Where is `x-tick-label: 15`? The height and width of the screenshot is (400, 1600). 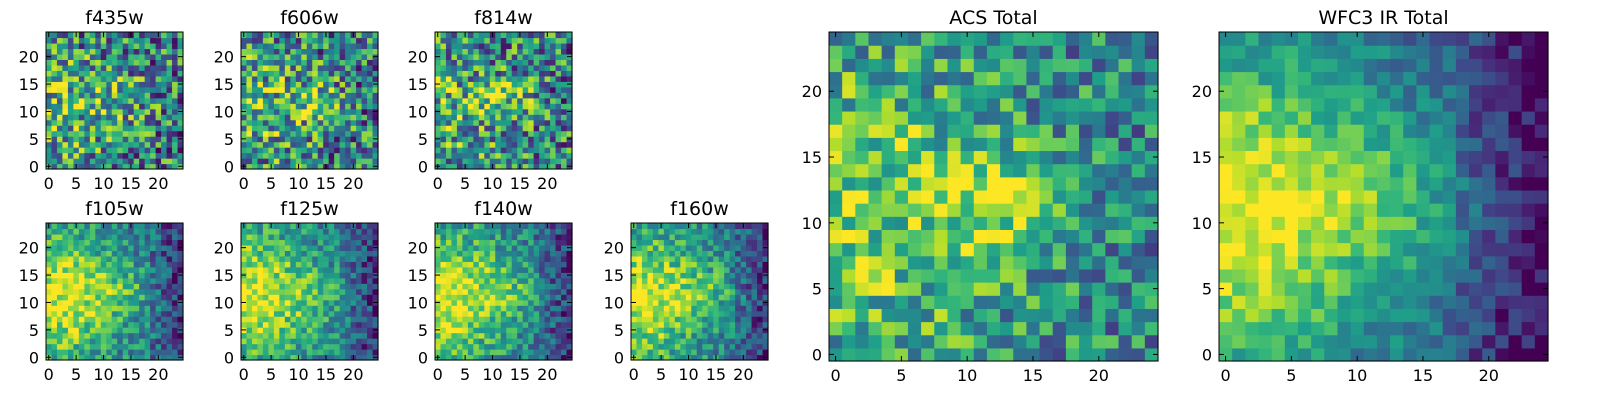
x-tick-label: 15 is located at coordinates (520, 183).